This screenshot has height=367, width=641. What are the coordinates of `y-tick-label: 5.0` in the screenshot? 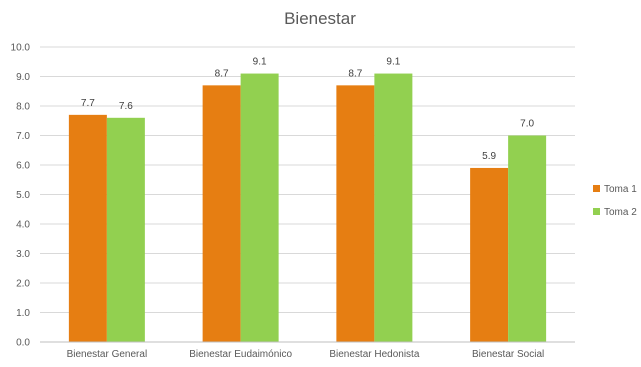 It's located at (23, 195).